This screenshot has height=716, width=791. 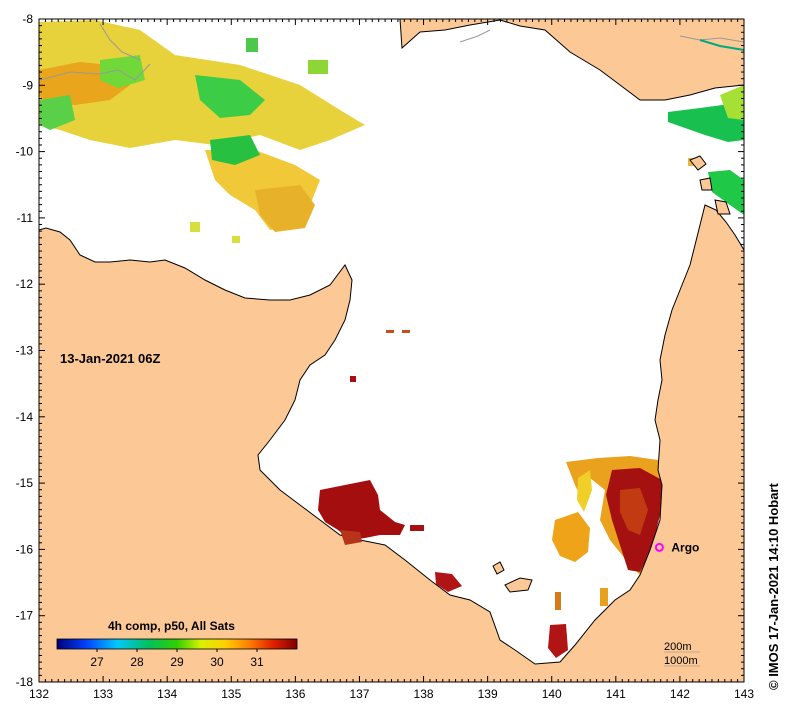 What do you see at coordinates (616, 694) in the screenshot?
I see `x-tick-label: 141` at bounding box center [616, 694].